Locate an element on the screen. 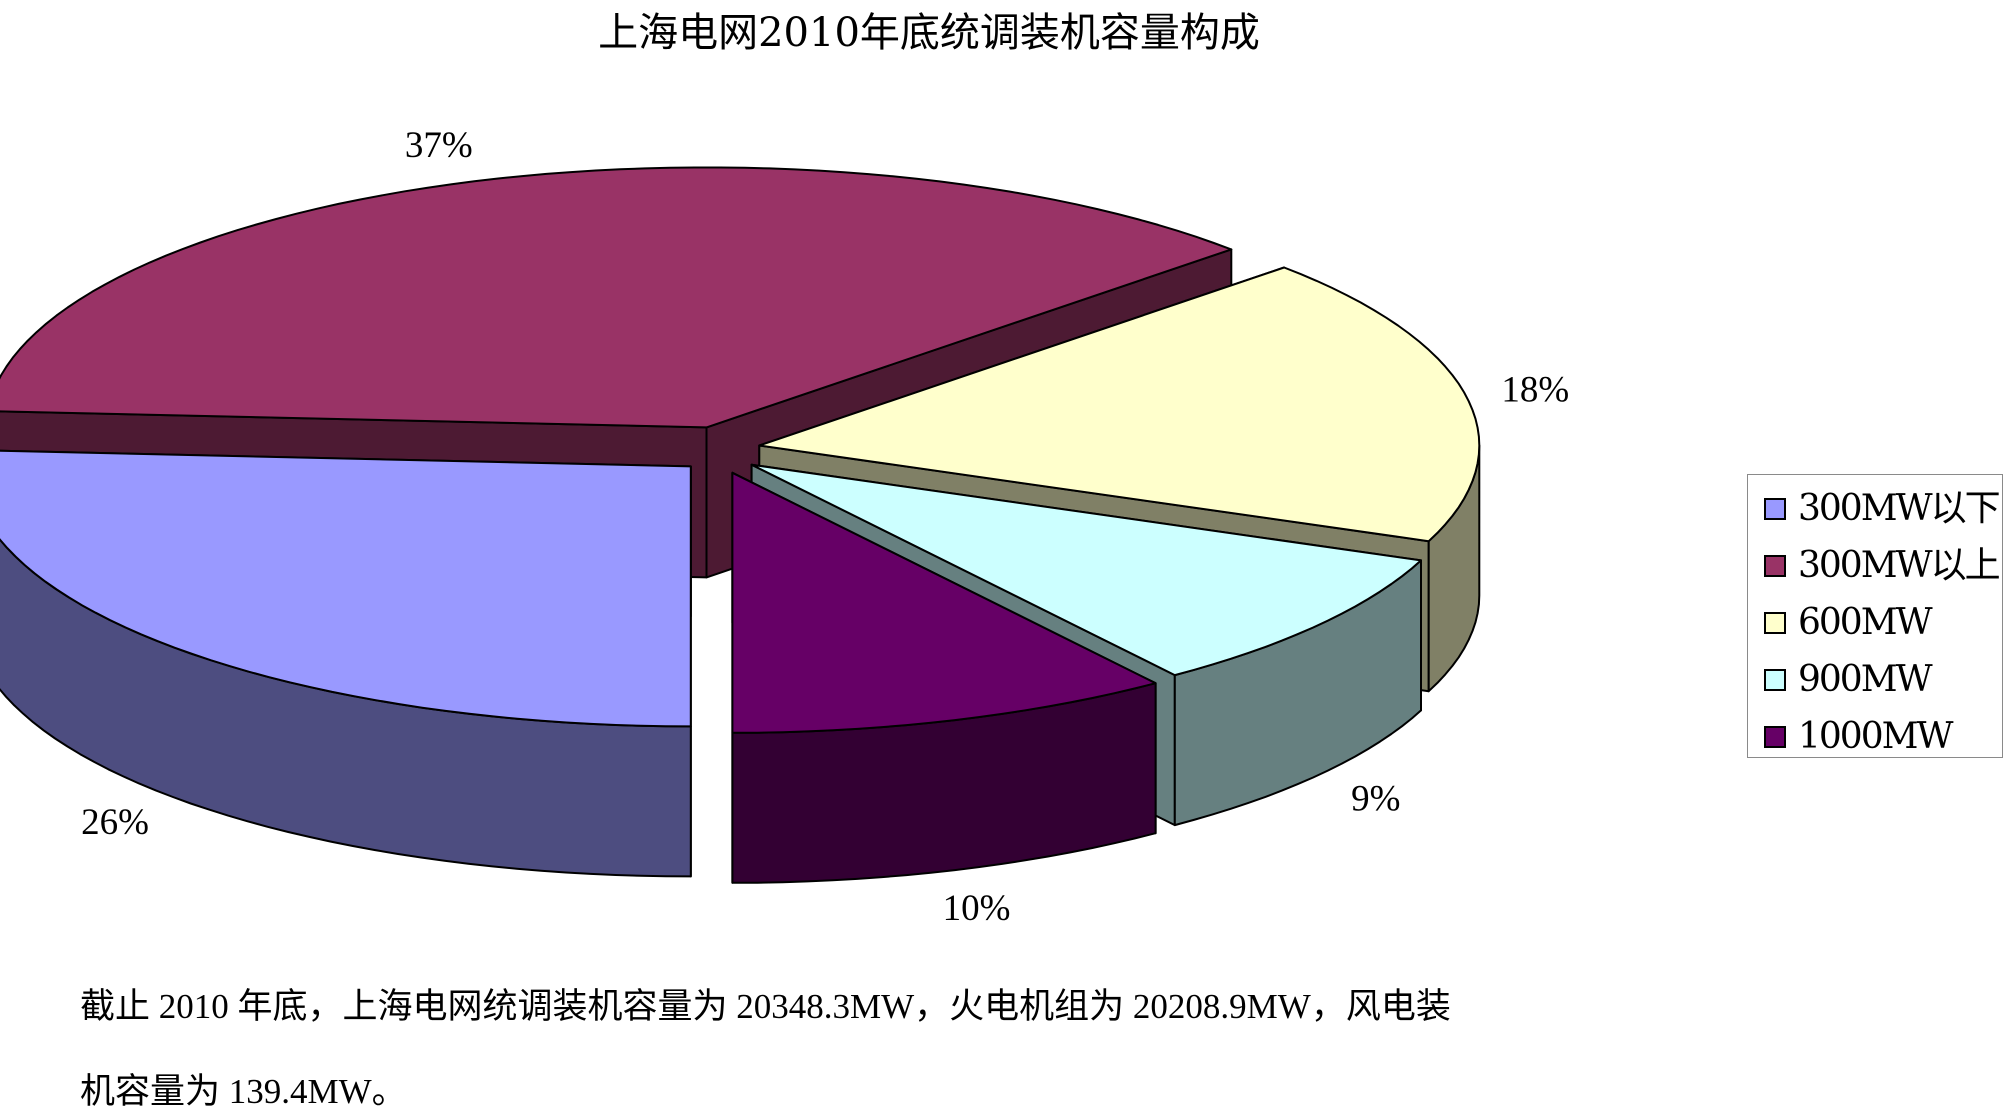 The height and width of the screenshot is (1114, 2003). slice-label-300mw-below: 26% is located at coordinates (115, 822).